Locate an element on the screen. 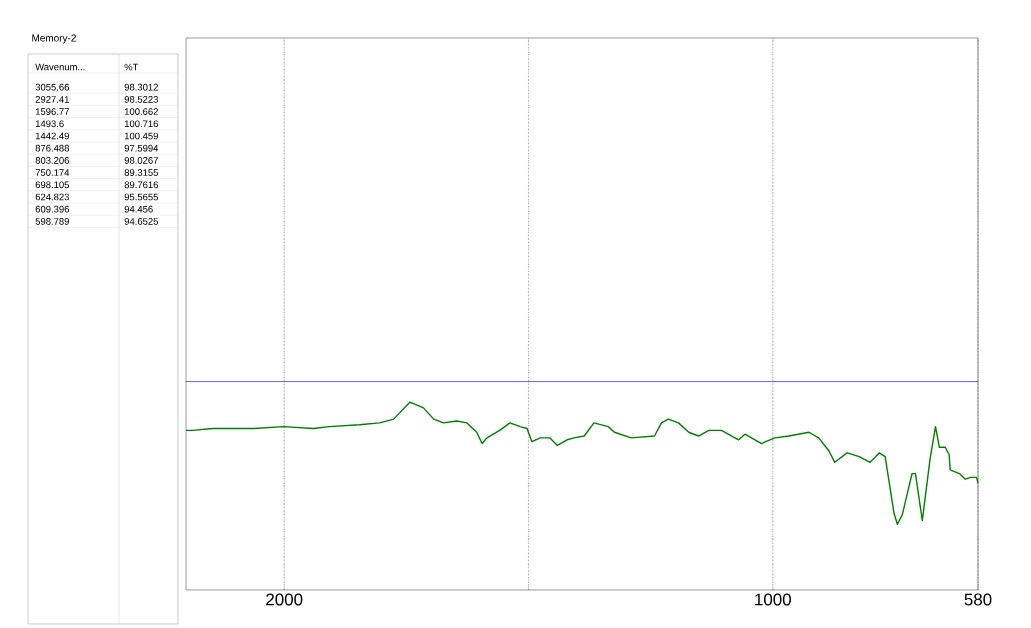 Image resolution: width=1031 pixels, height=628 pixels. text: 95.5655 is located at coordinates (141, 197).